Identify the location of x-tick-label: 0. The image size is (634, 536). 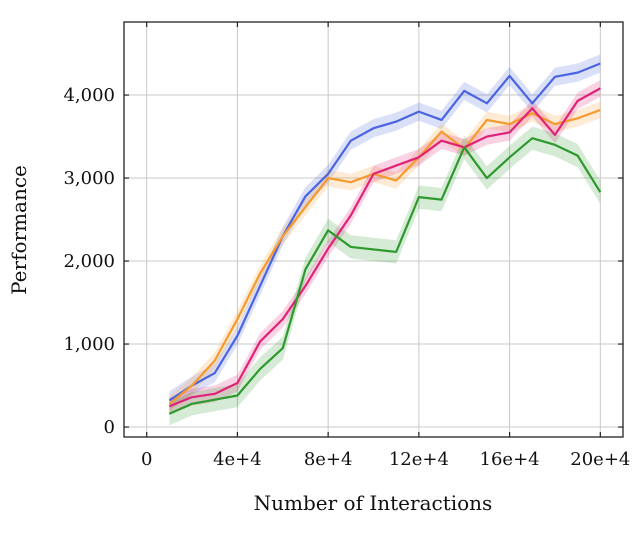
(146, 459).